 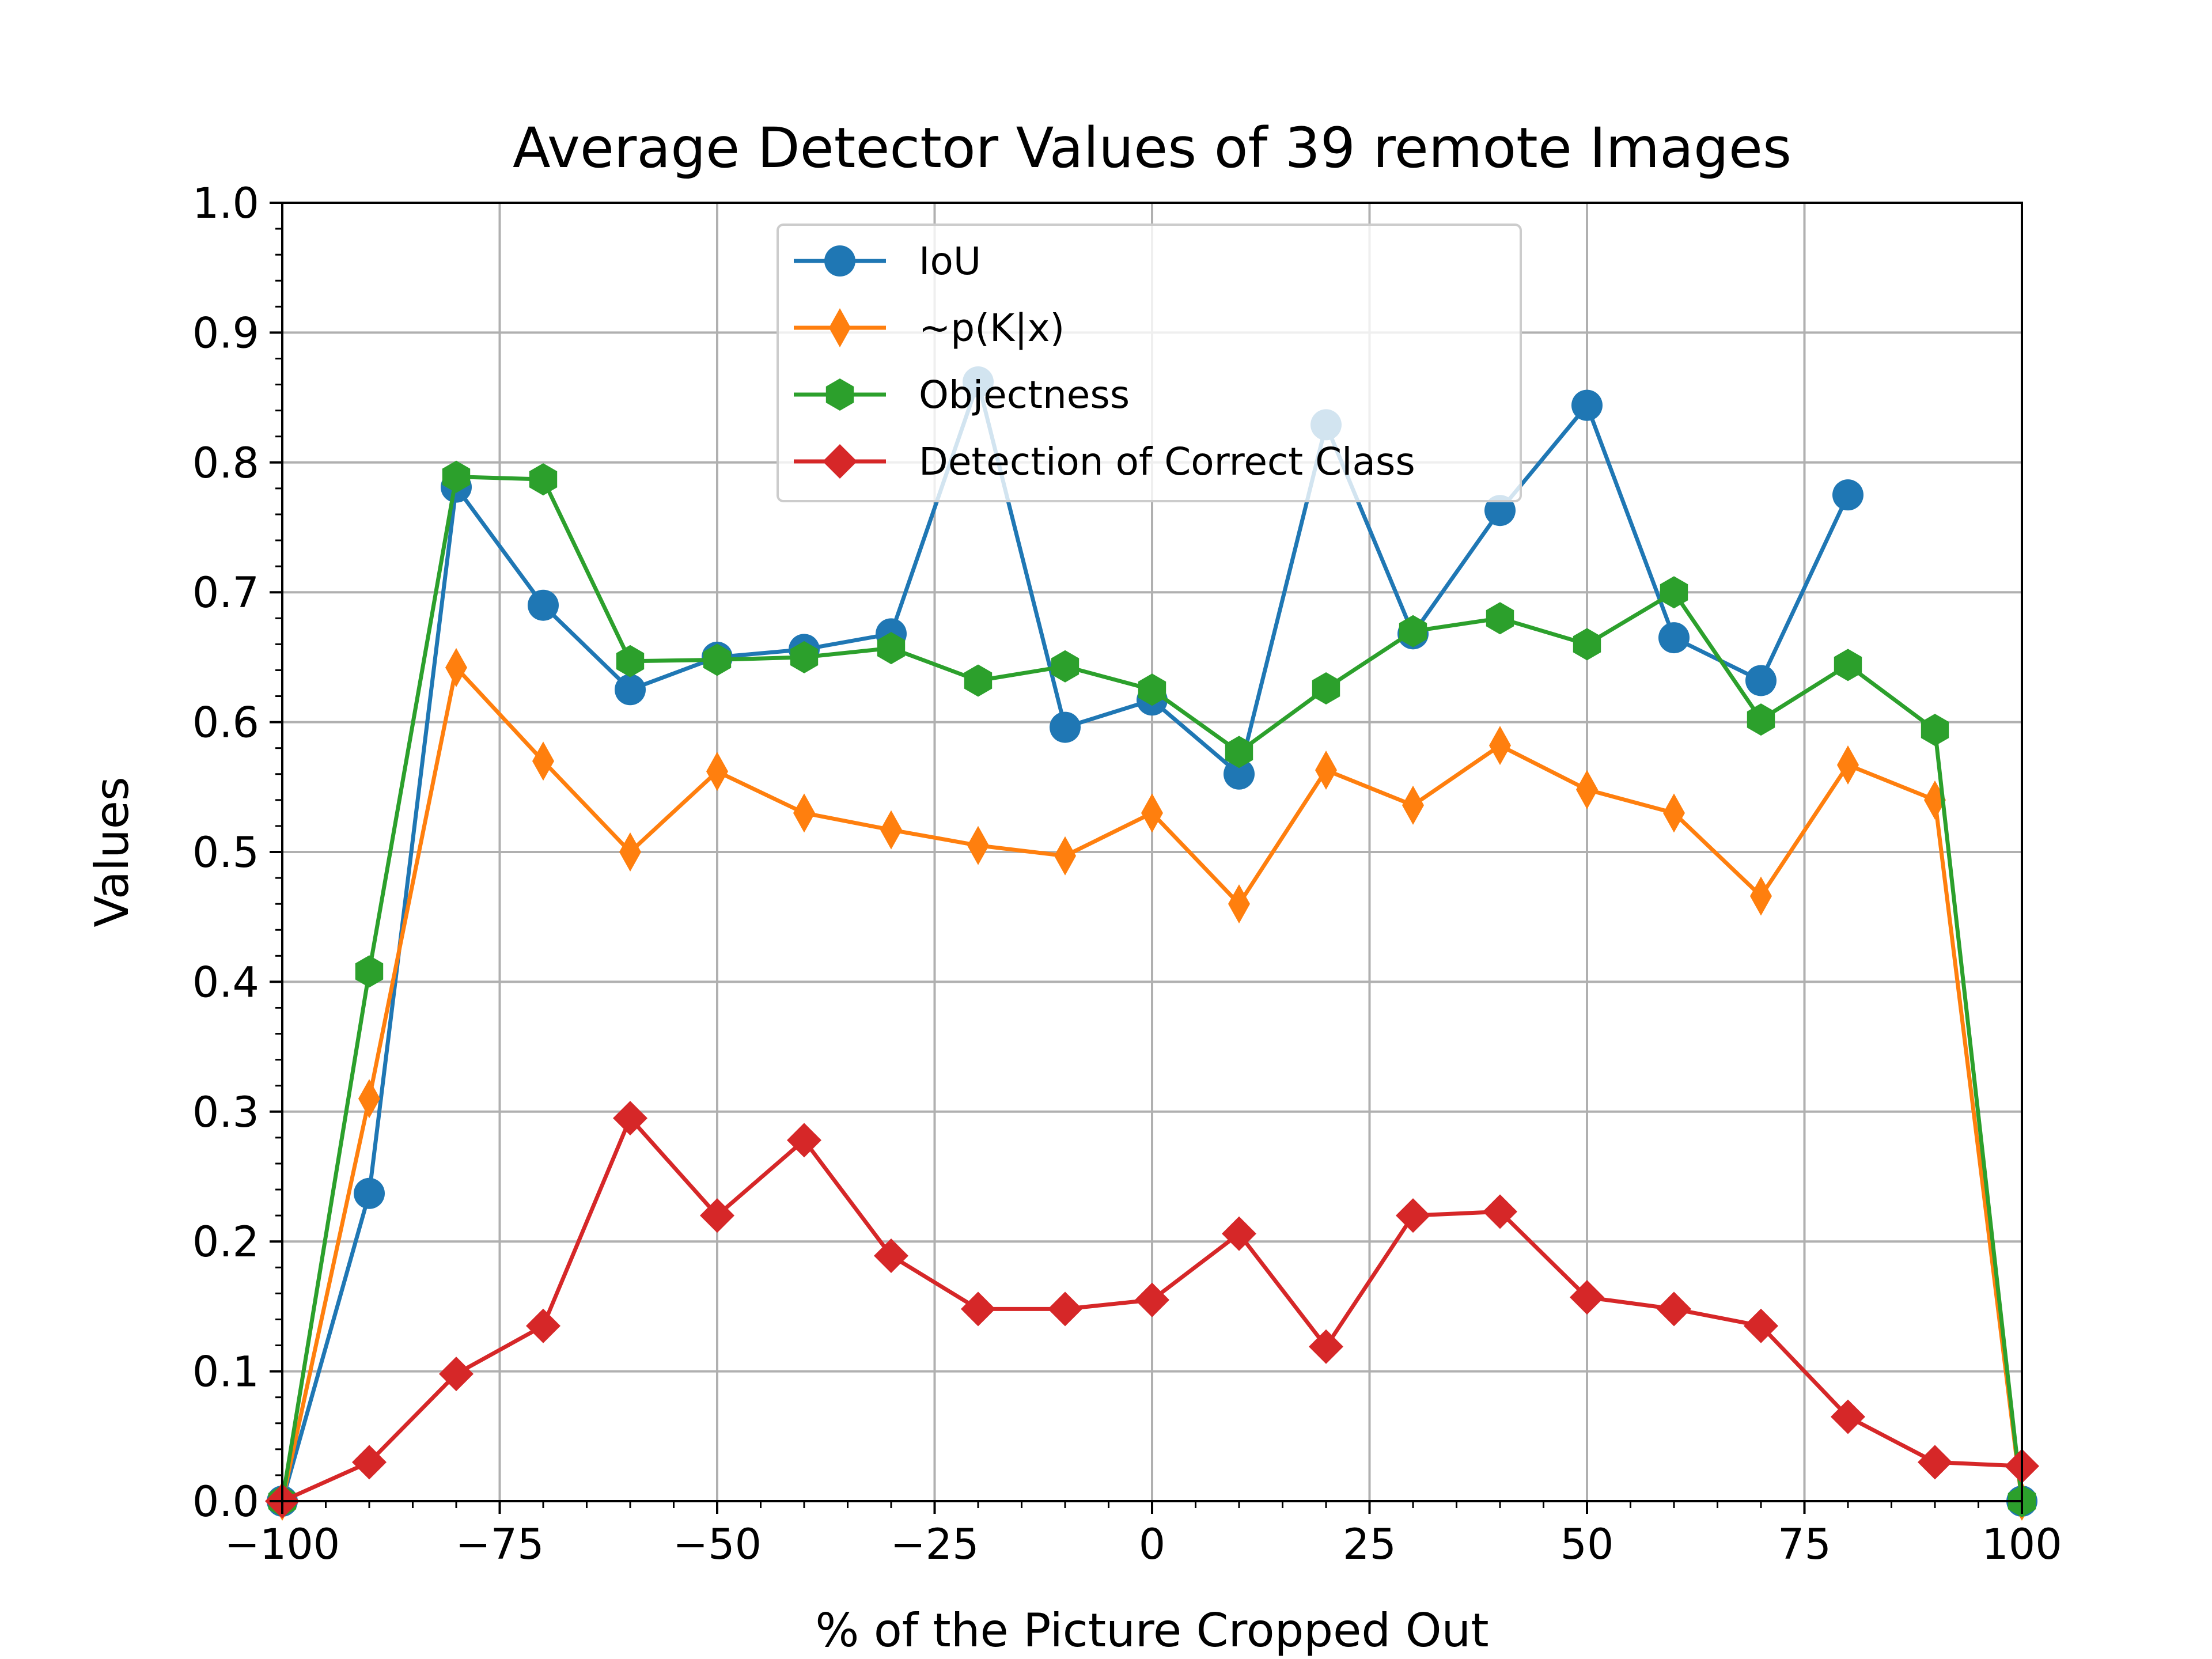 I want to click on x-axis-label: % of the Picture Cropped Out, so click(x=1151, y=1630).